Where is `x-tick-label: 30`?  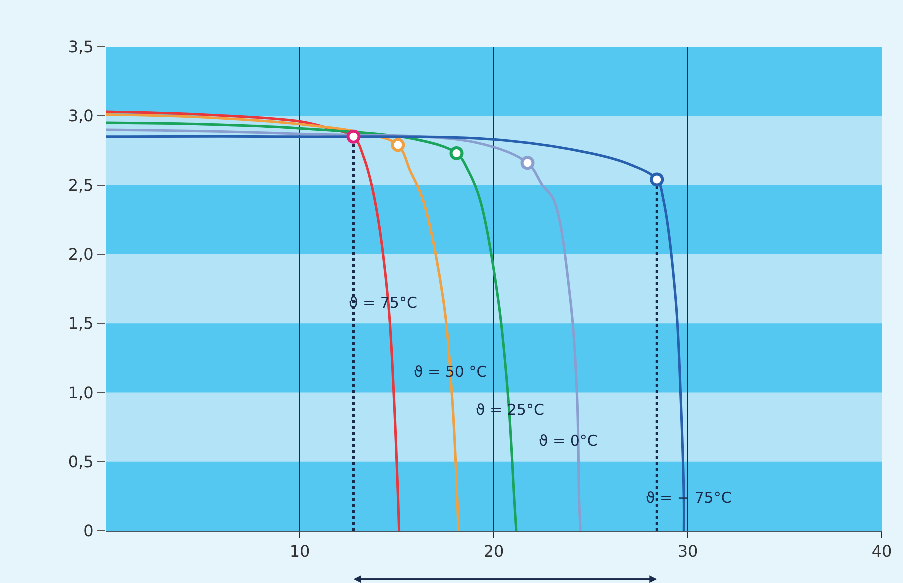
x-tick-label: 30 is located at coordinates (688, 552).